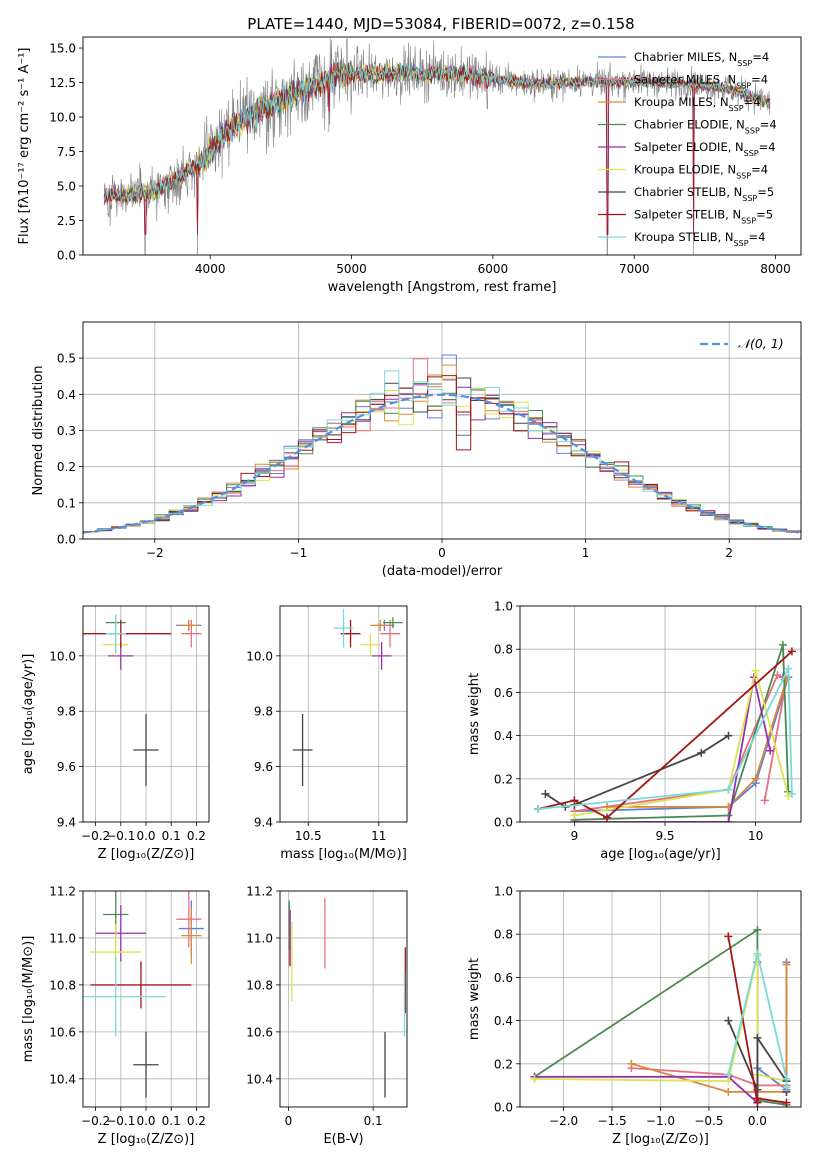  I want to click on y-tick-label: 0.4, so click(503, 736).